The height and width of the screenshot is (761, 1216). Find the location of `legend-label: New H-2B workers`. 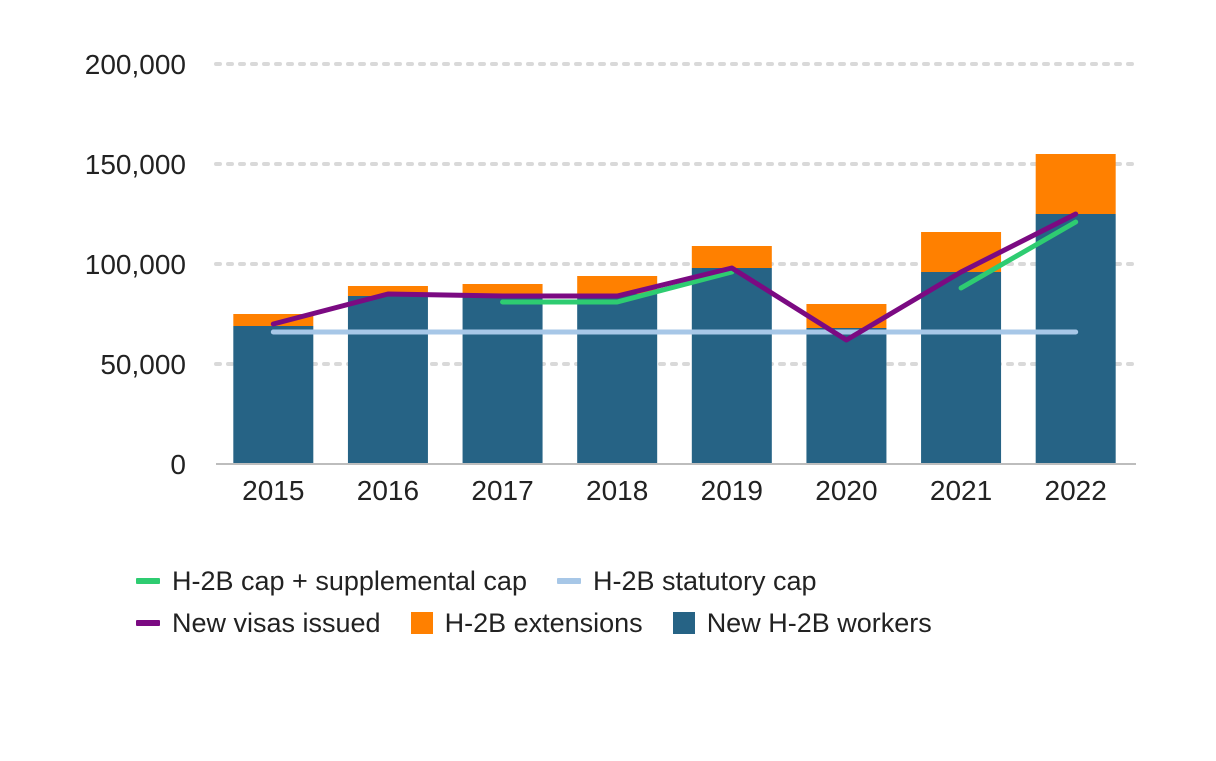

legend-label: New H-2B workers is located at coordinates (819, 622).